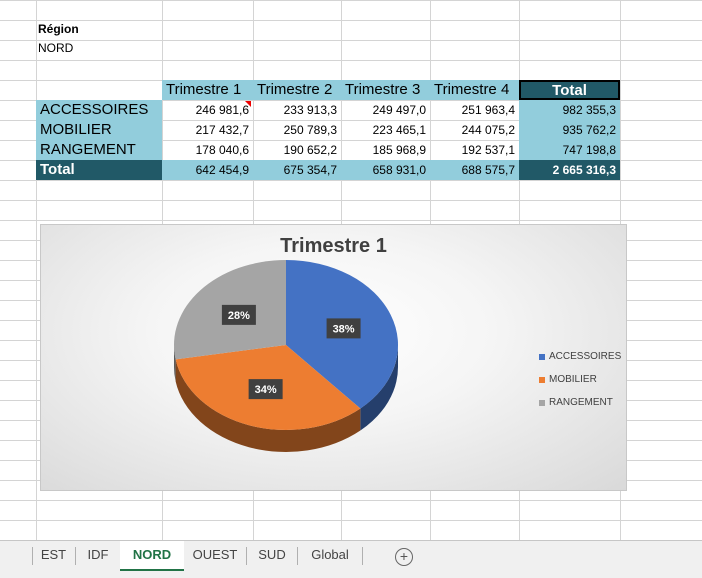  Describe the element at coordinates (99, 170) in the screenshot. I see `total-row-label: Total` at that location.